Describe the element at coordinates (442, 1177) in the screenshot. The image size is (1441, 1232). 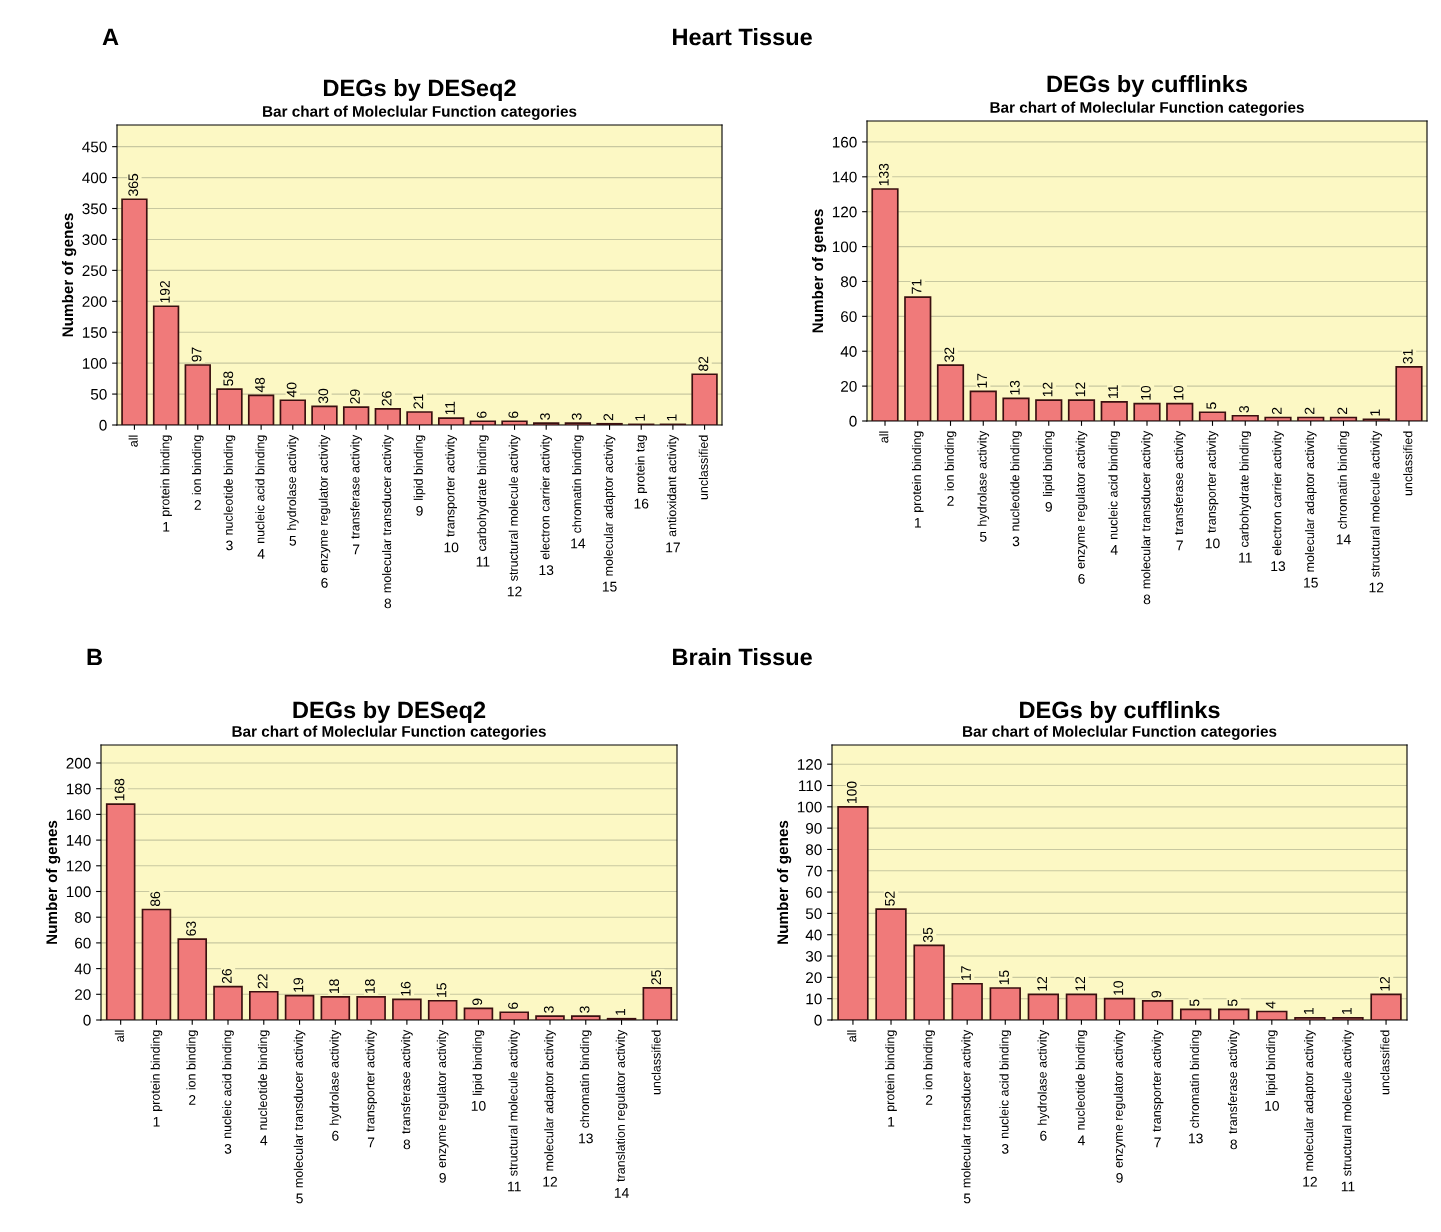
I see `text: 9` at that location.